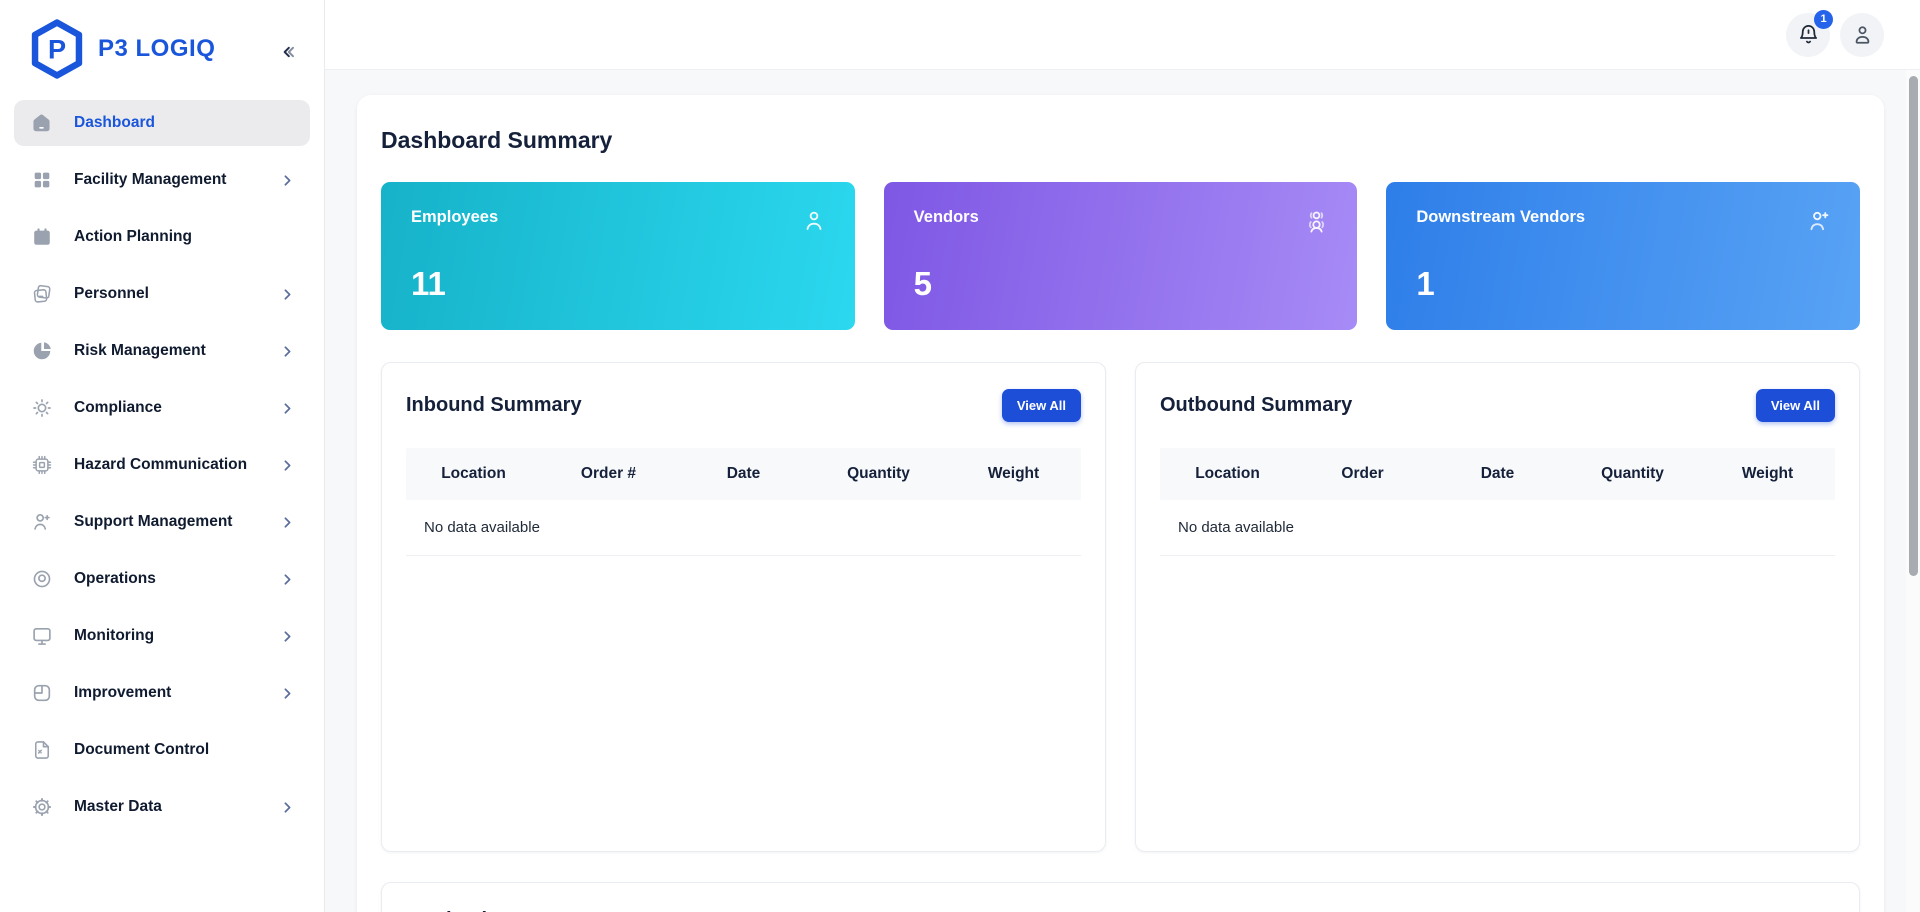 This screenshot has height=912, width=1920. I want to click on scrollbar-thumb, so click(1913, 326).